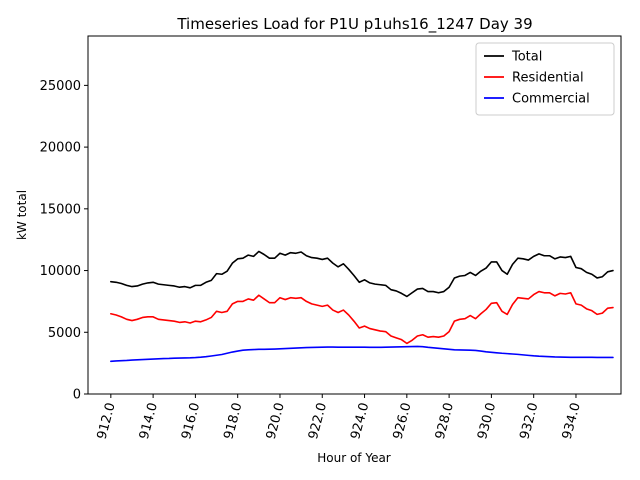 The height and width of the screenshot is (480, 640). I want to click on legend-label-commercial: Commercial, so click(551, 99).